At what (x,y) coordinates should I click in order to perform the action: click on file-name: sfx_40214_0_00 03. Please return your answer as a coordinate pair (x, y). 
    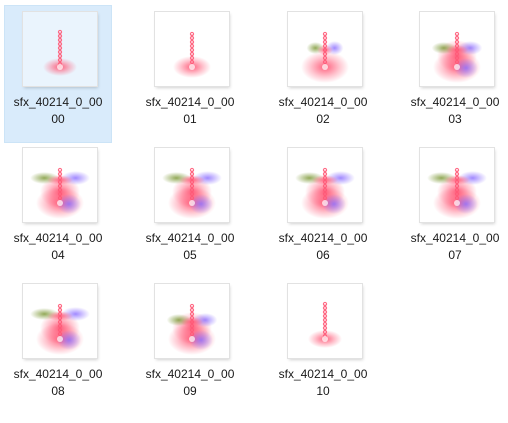
    Looking at the image, I should click on (455, 111).